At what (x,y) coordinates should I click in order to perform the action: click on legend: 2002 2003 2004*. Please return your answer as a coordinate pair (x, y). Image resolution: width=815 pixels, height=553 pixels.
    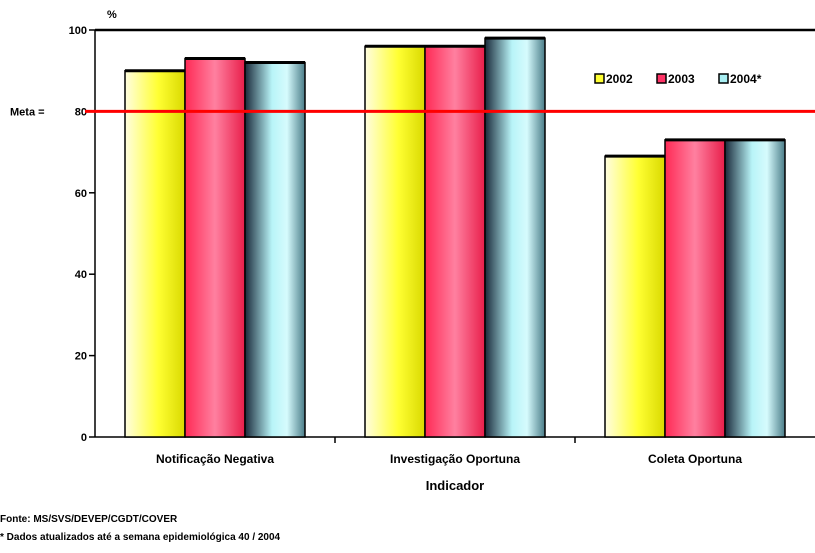
    Looking at the image, I should click on (678, 79).